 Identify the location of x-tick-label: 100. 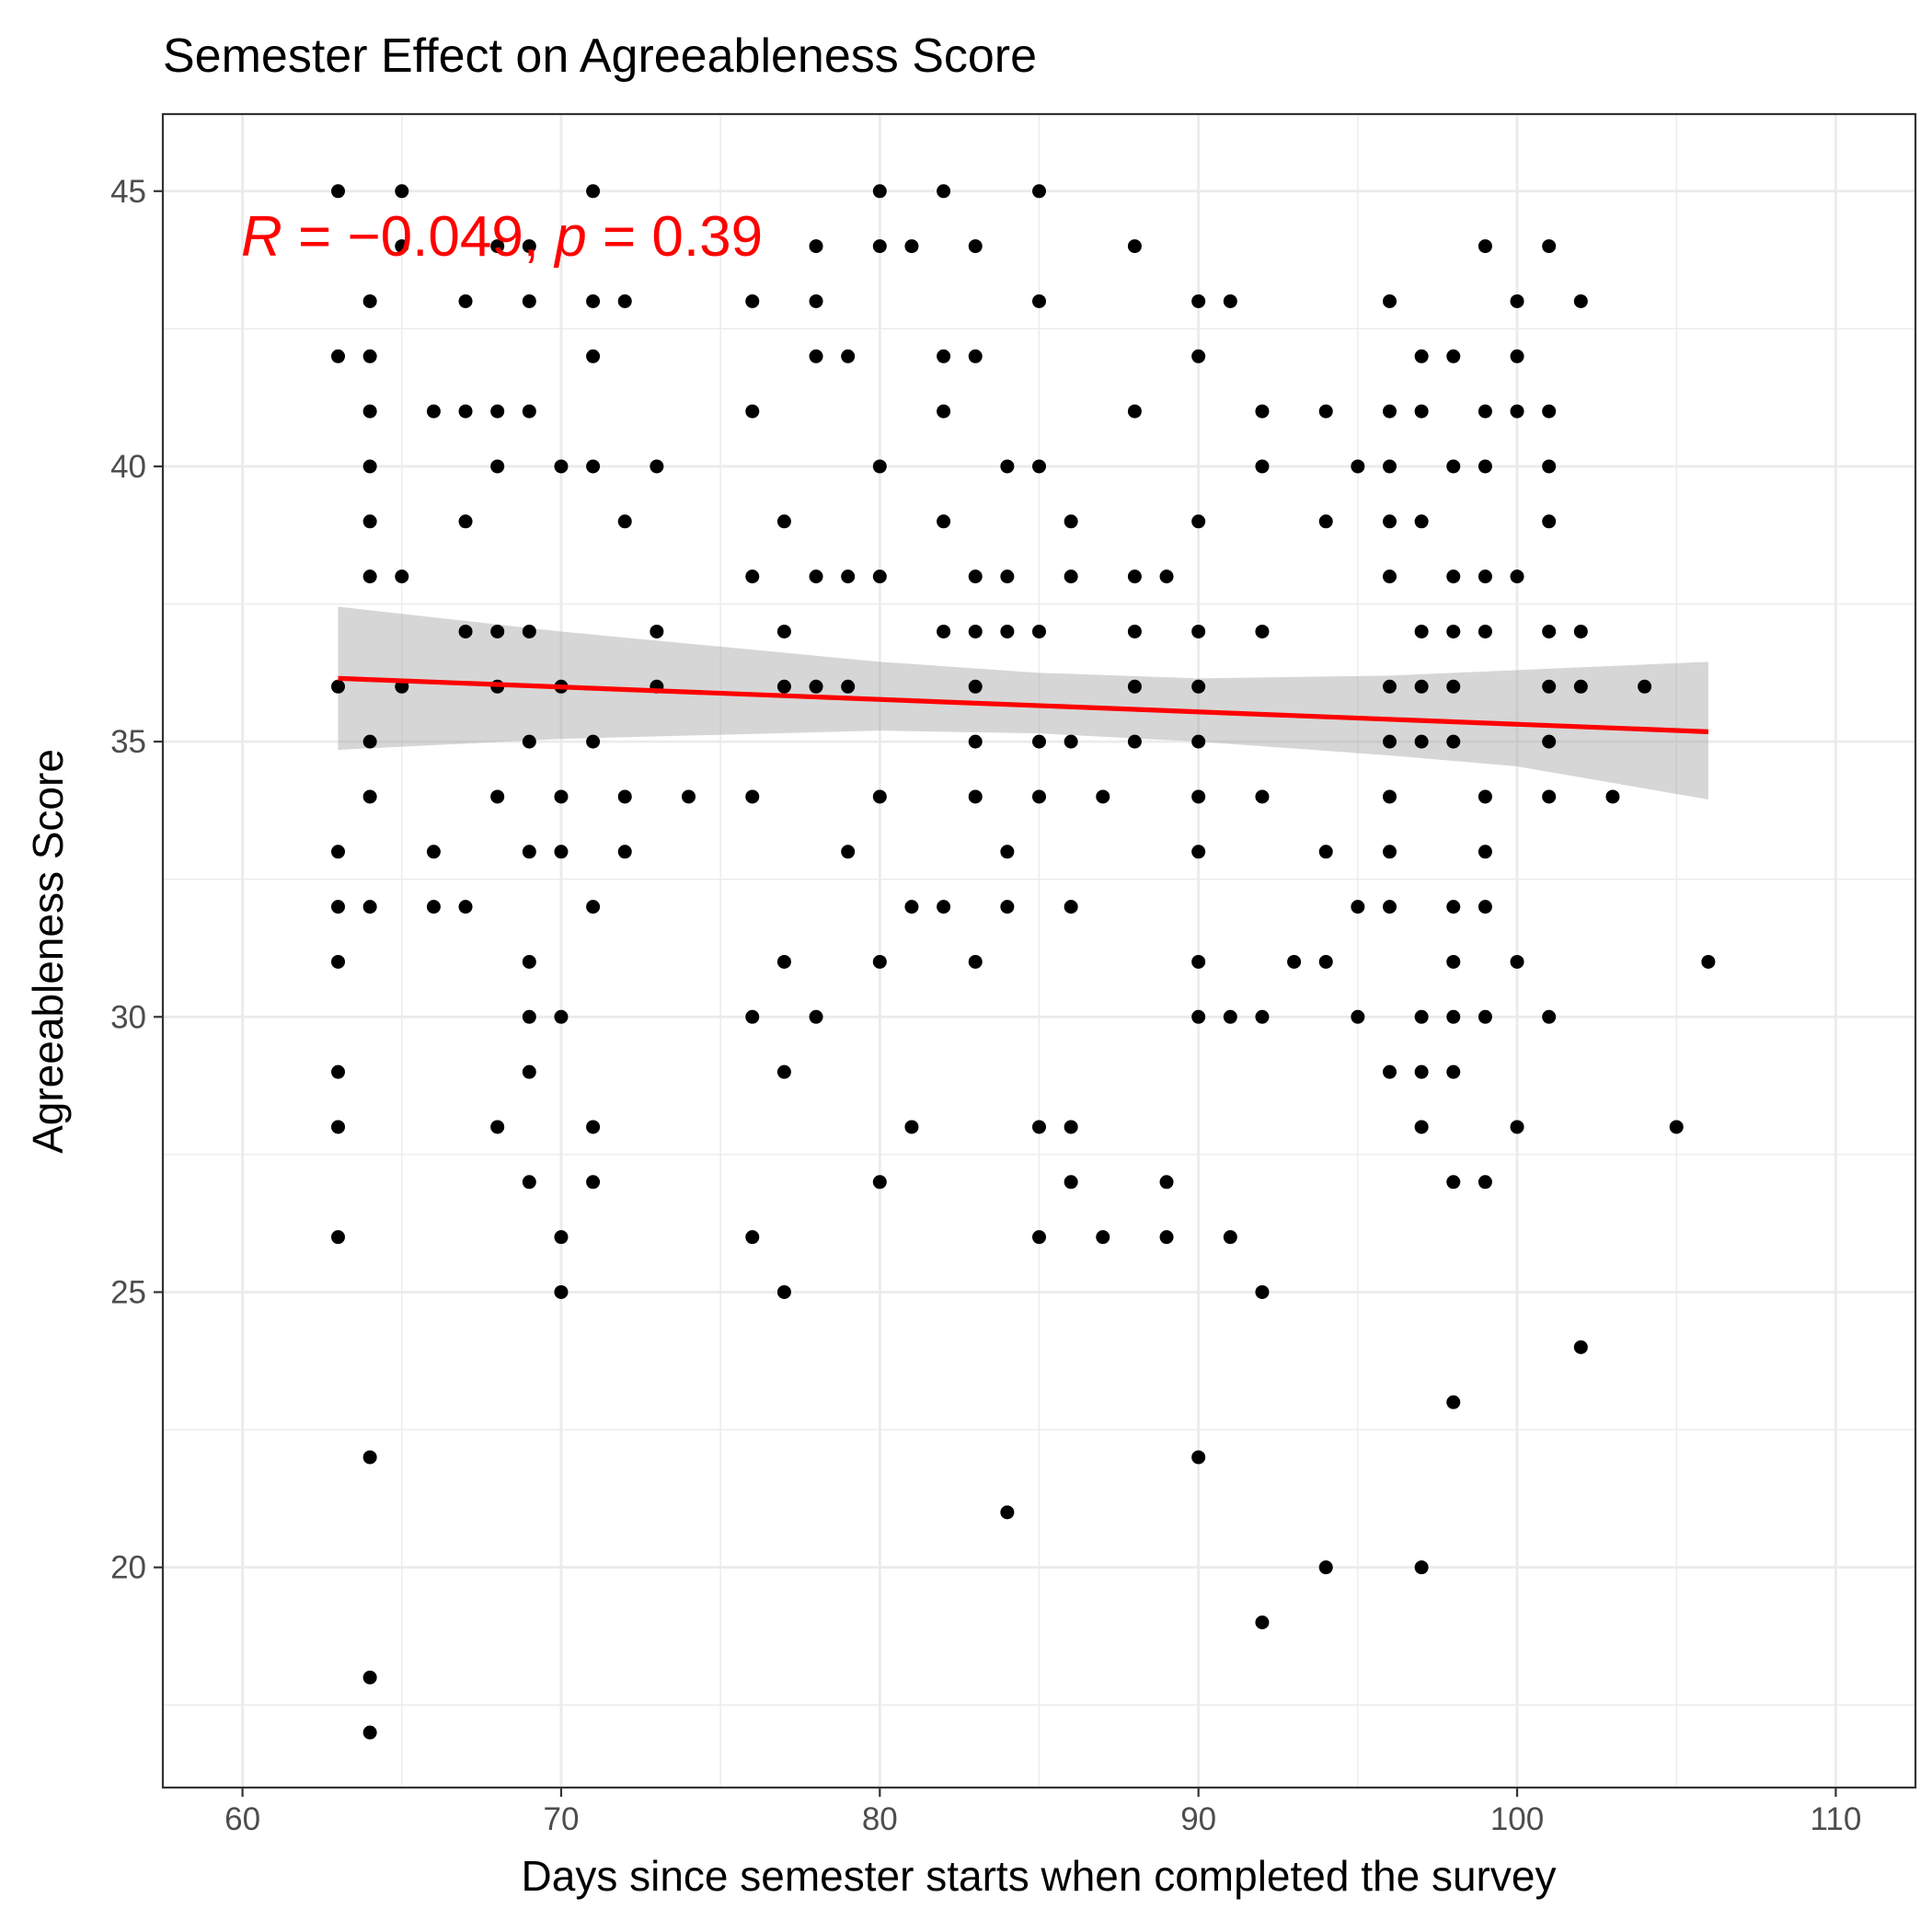
(1517, 1819).